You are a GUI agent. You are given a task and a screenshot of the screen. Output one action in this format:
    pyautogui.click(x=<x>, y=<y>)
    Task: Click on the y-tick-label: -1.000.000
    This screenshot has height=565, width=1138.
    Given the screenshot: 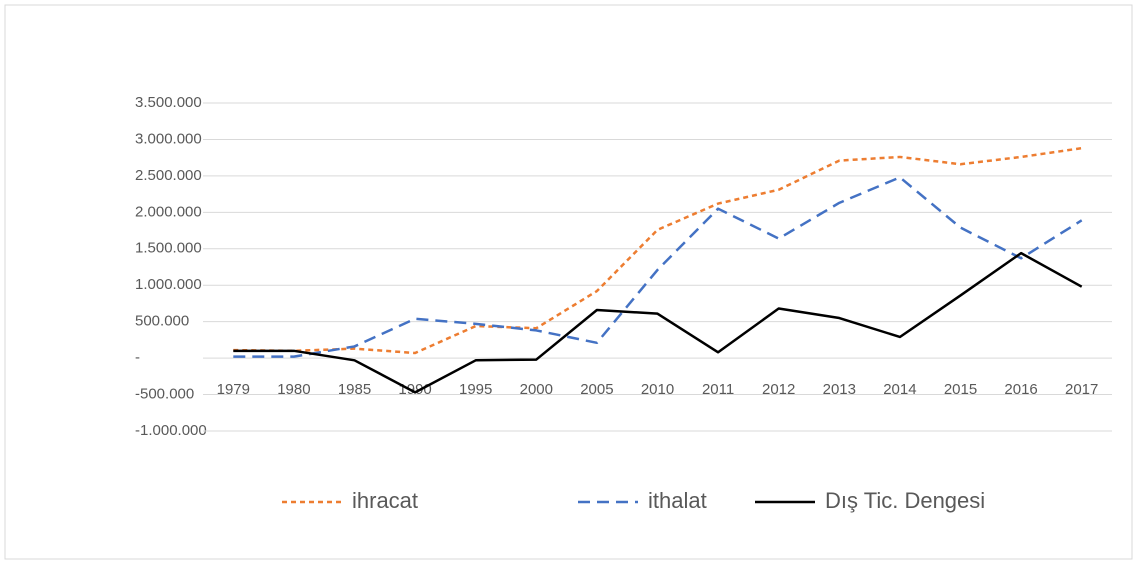 What is the action you would take?
    pyautogui.click(x=171, y=430)
    